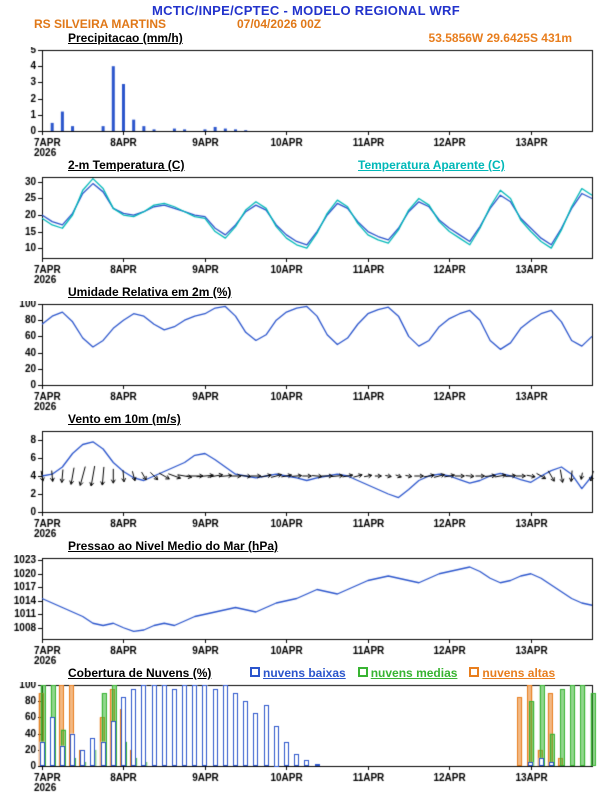 The width and height of the screenshot is (612, 792). Describe the element at coordinates (173, 546) in the screenshot. I see `pressure-title: Pressao ao Nivel Medio do Mar (hPa)` at that location.